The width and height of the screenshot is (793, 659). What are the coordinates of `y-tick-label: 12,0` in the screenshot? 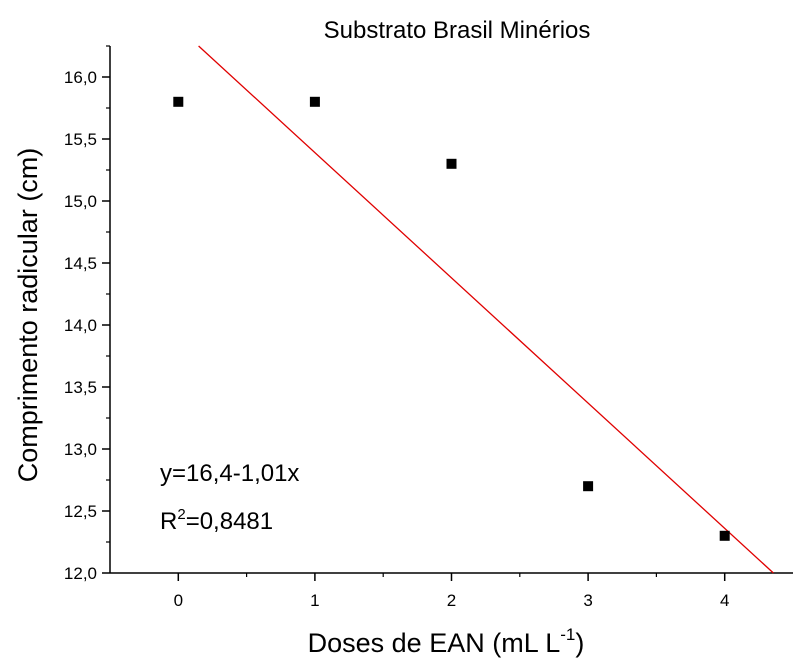 It's located at (80, 573).